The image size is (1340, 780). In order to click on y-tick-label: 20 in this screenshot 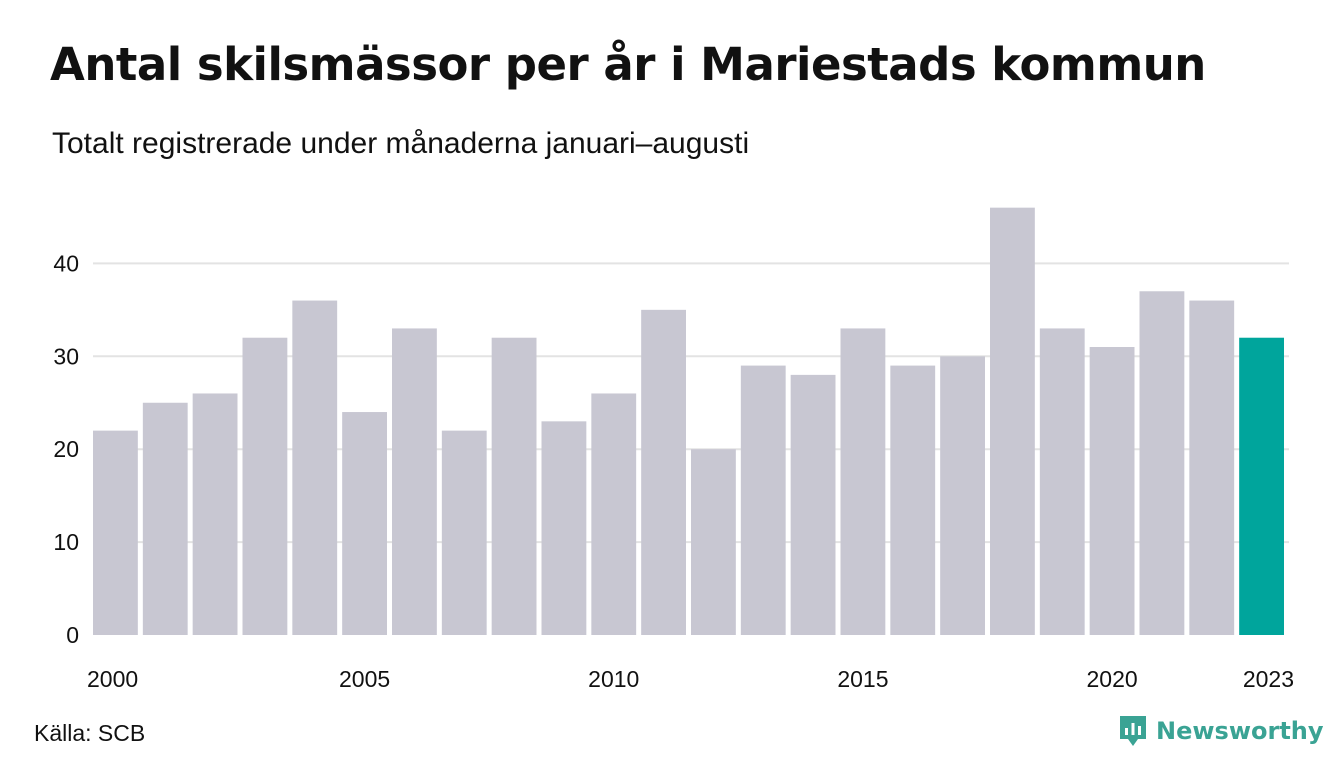, I will do `click(66, 449)`.